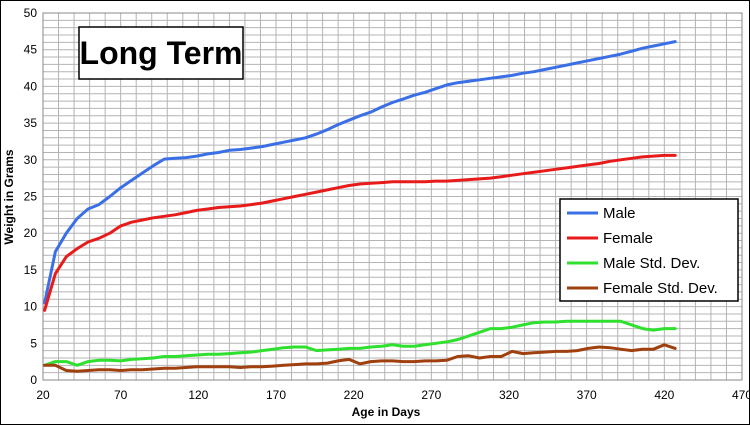  Describe the element at coordinates (619, 213) in the screenshot. I see `legend-label-male: Male` at that location.